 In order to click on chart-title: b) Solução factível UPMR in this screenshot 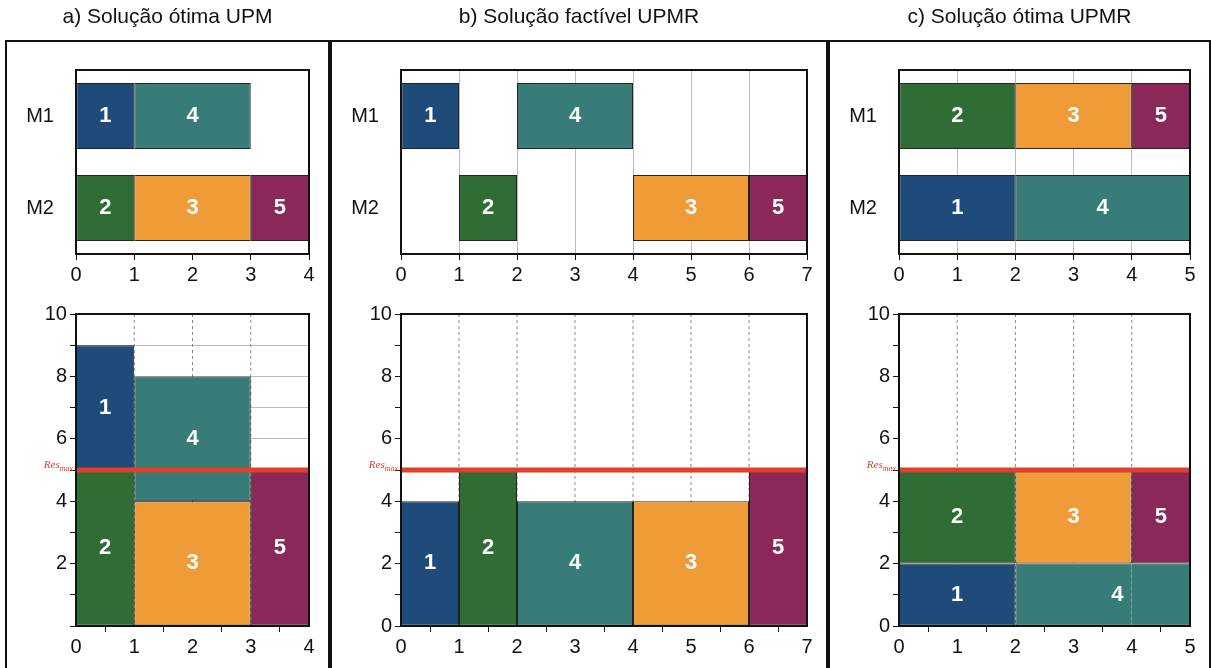, I will do `click(579, 16)`.